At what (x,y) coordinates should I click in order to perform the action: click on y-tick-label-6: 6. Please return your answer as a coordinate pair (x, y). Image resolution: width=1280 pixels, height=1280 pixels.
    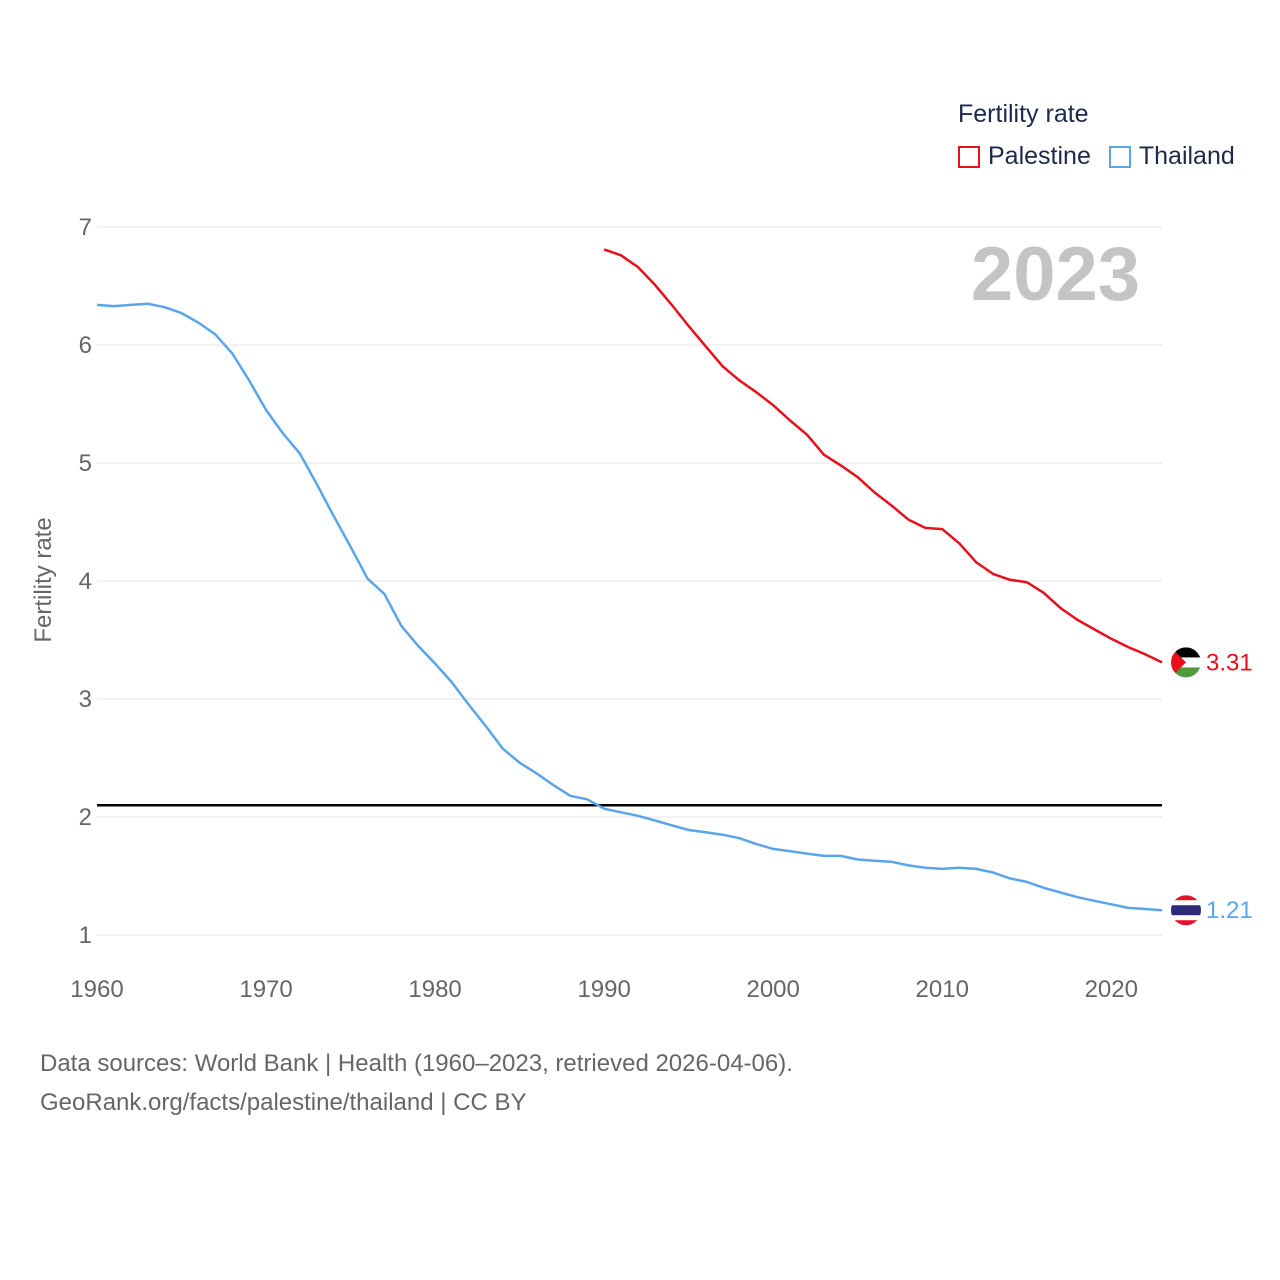
    Looking at the image, I should click on (85, 345).